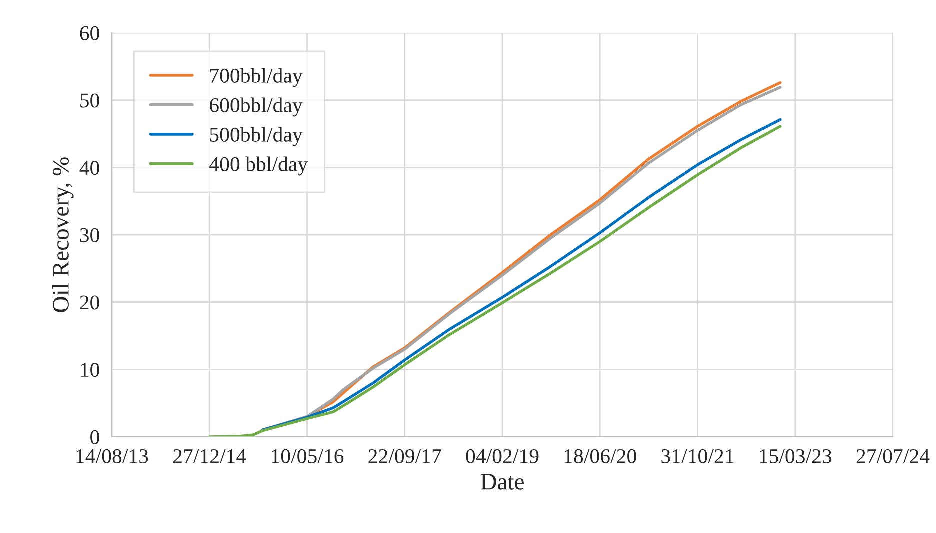 The width and height of the screenshot is (936, 533). I want to click on x-tick-label: 27/12/14, so click(210, 456).